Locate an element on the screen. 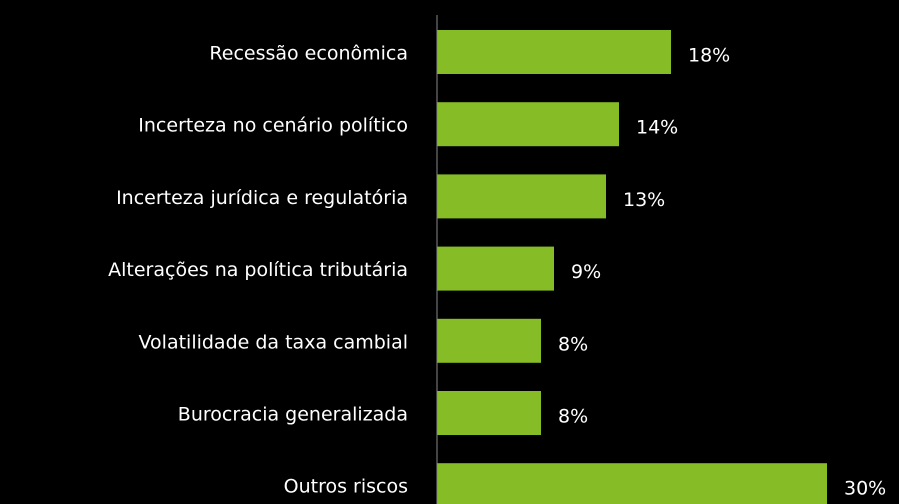 The height and width of the screenshot is (504, 899). value-label: 14% is located at coordinates (657, 128).